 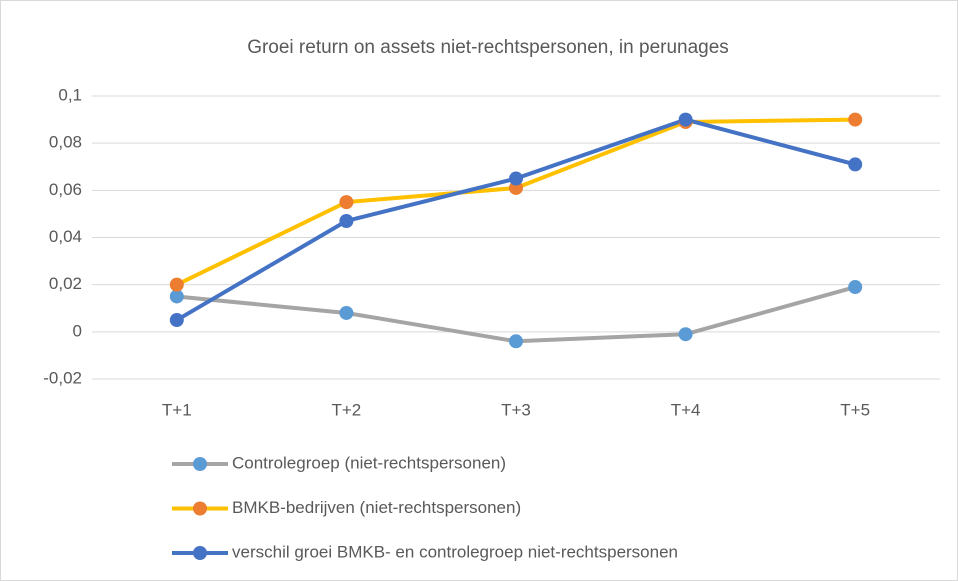 I want to click on y-tick-label: 0,1, so click(x=70, y=94).